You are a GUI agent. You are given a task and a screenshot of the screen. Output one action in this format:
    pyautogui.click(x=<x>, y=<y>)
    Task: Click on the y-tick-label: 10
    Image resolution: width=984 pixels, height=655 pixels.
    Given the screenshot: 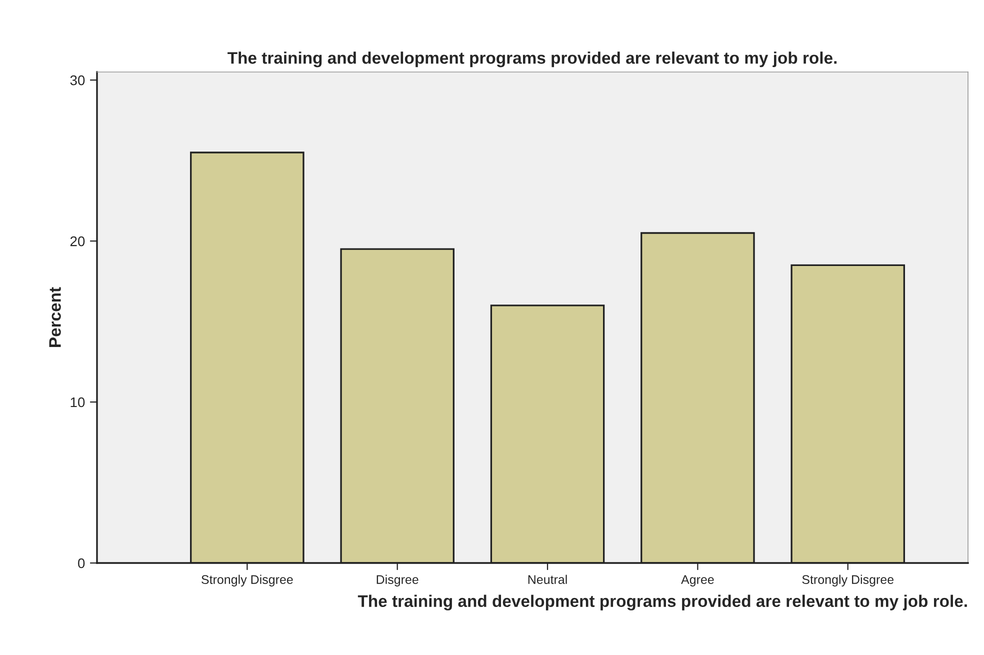 What is the action you would take?
    pyautogui.click(x=77, y=402)
    